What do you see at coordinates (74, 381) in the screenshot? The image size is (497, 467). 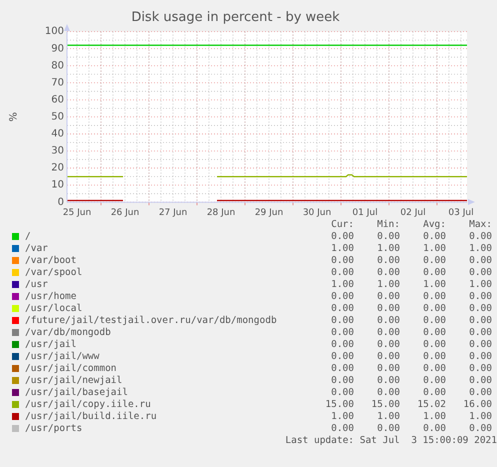 I see `legend-label: /usr/jail/newjail` at bounding box center [74, 381].